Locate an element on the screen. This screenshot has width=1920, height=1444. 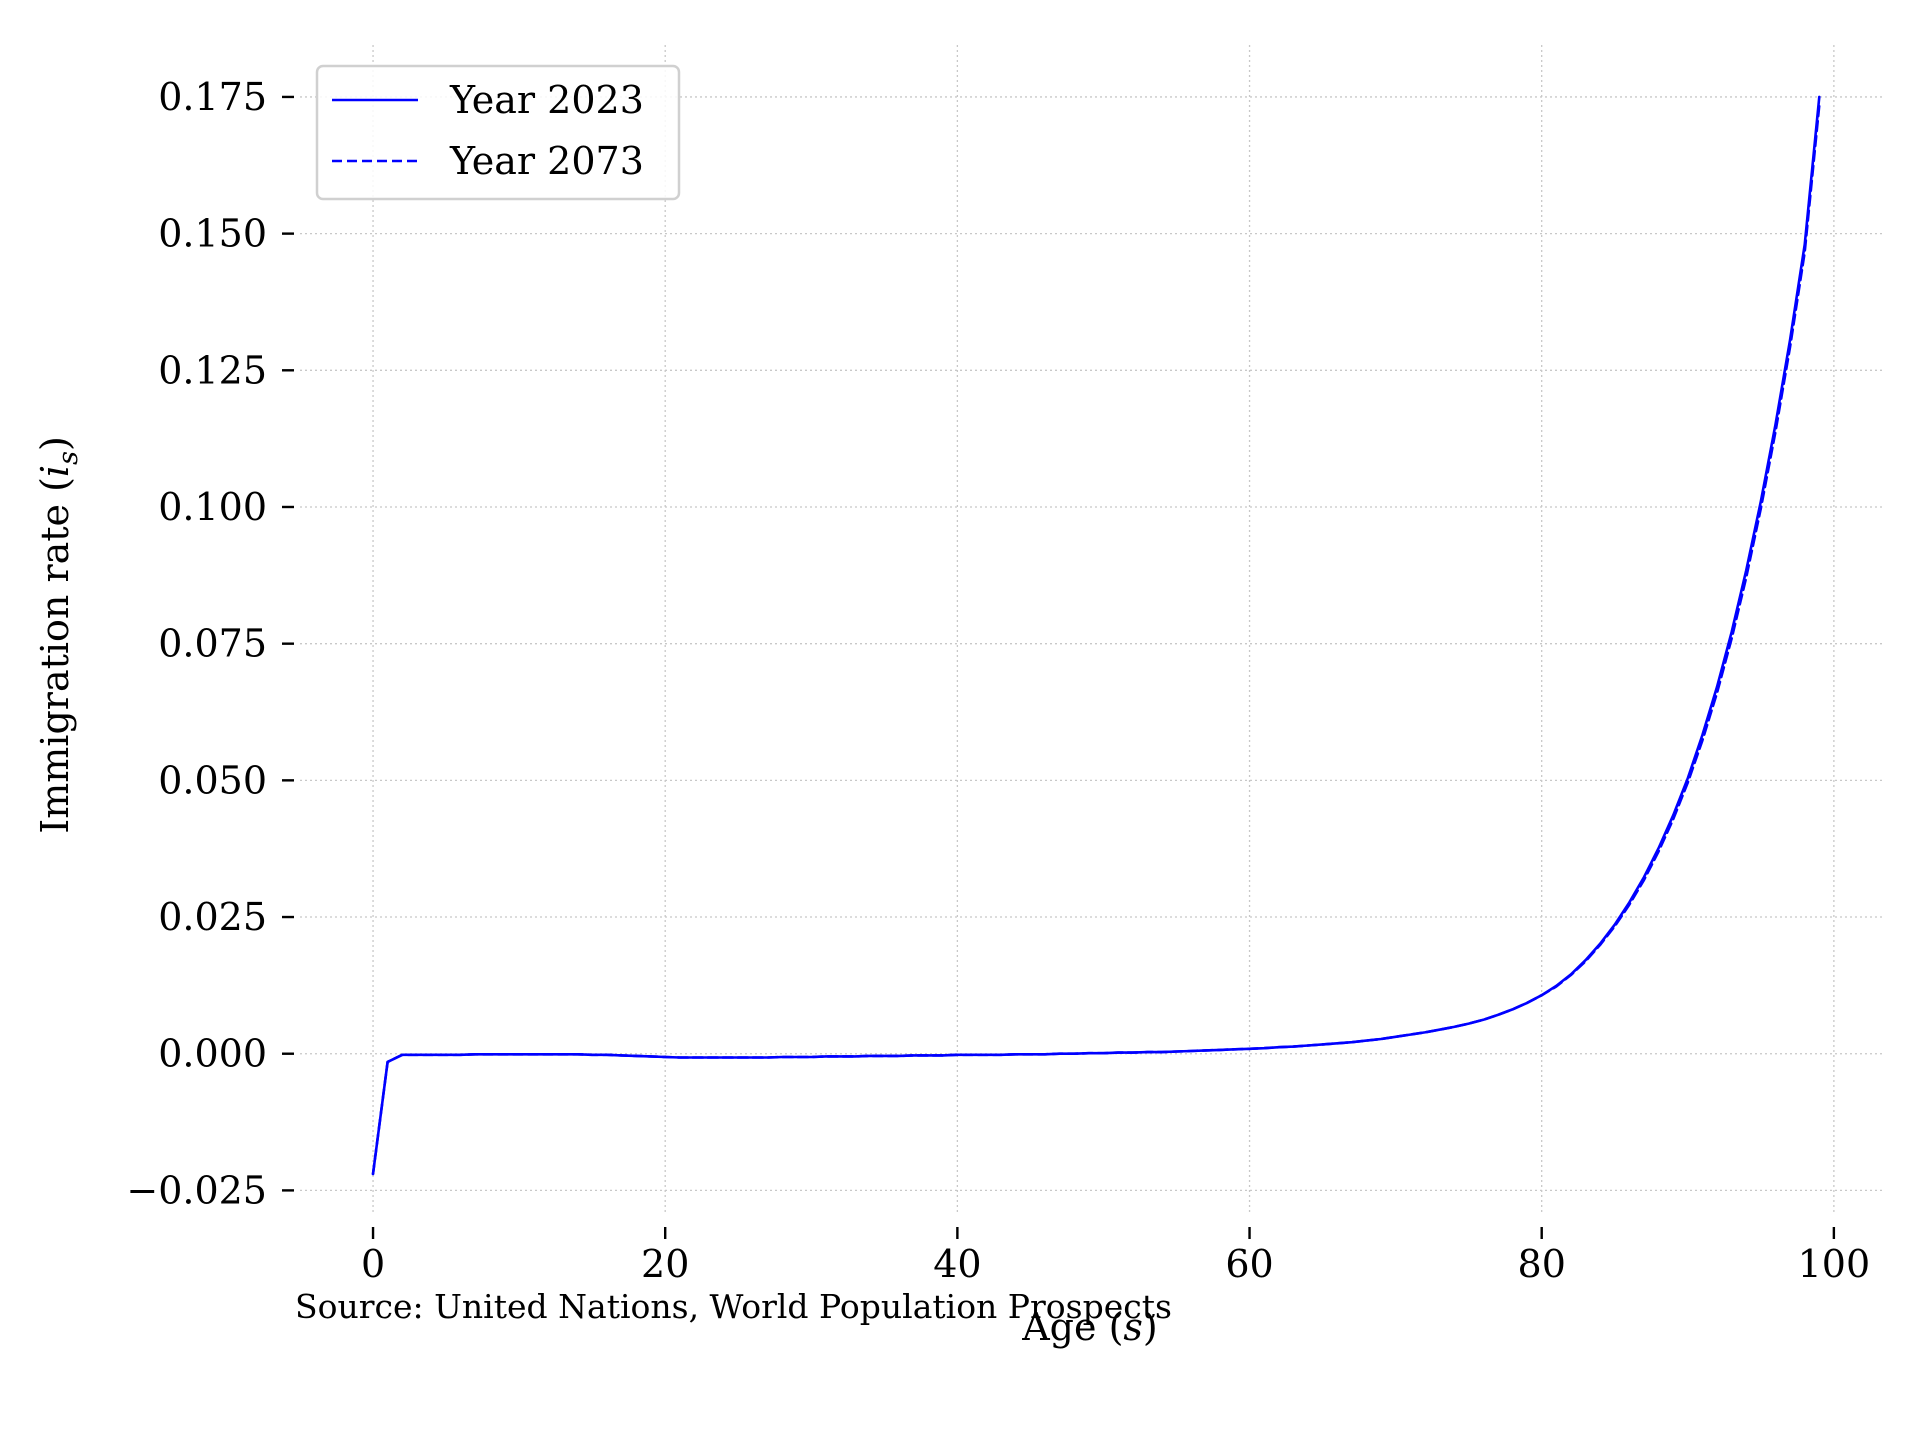
y-axis-label-text: Immigration rate is located at coordinates (55, 669).